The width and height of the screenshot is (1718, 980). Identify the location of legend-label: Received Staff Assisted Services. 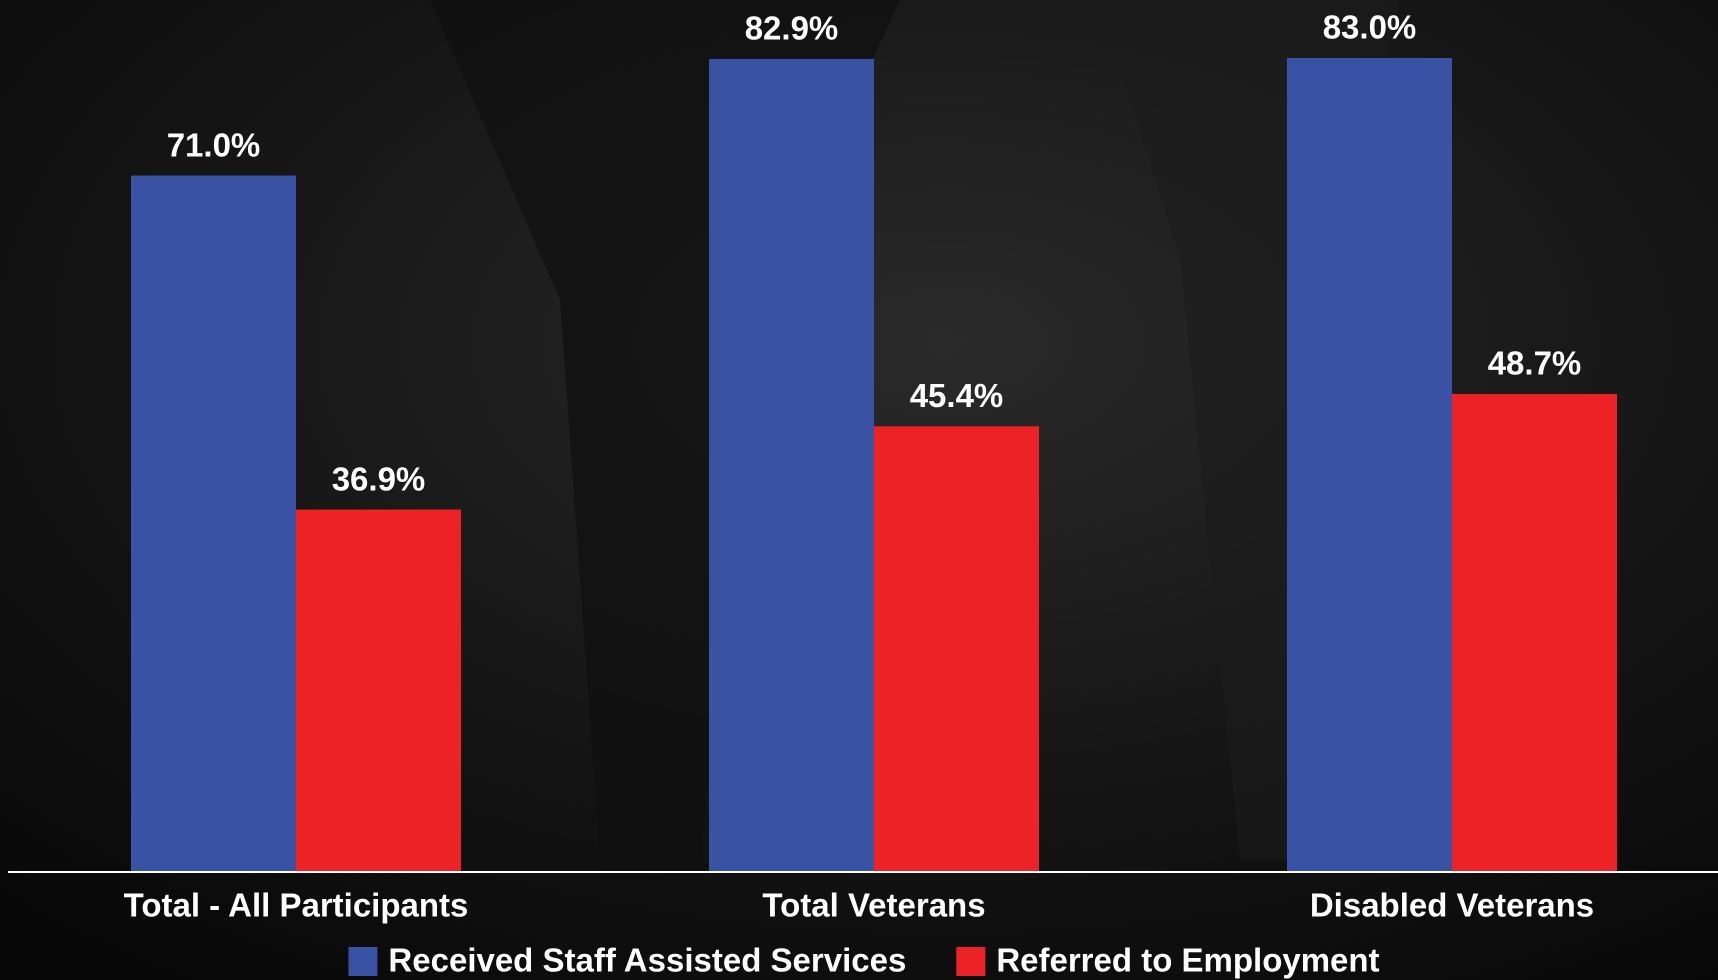
(647, 960).